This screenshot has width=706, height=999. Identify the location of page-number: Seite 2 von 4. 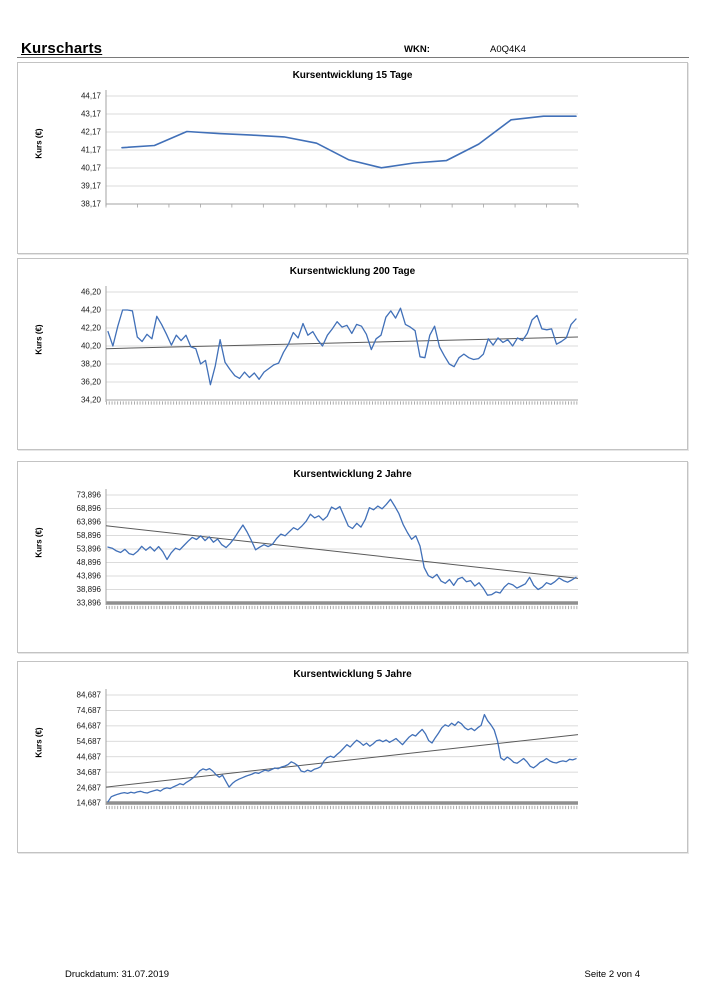
(612, 974).